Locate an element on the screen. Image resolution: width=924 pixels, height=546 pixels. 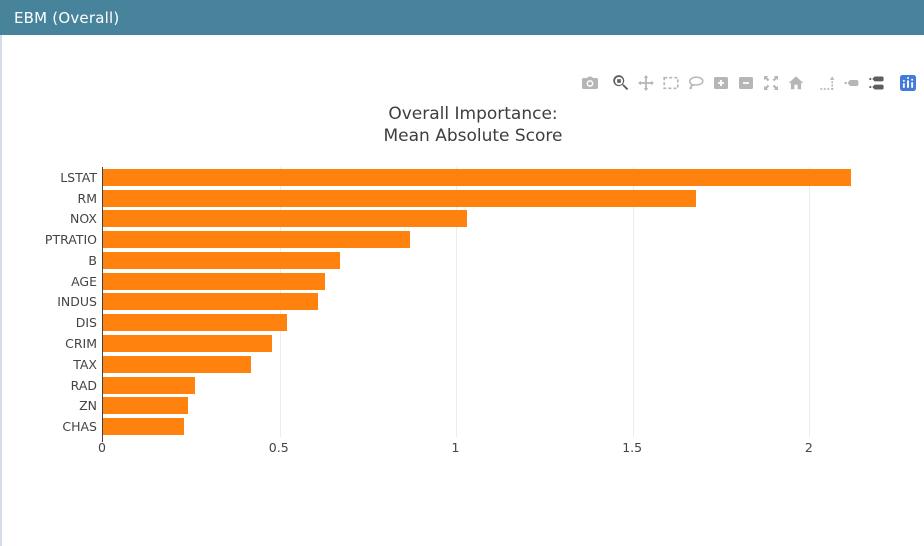
y-axis-label: ZN is located at coordinates (88, 406).